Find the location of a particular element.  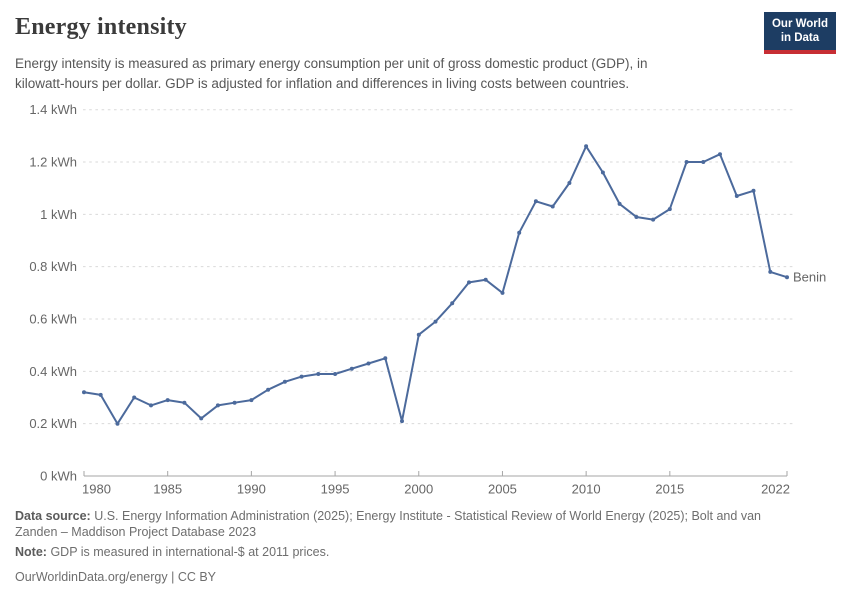

x-tick-label: 1995 is located at coordinates (335, 489).